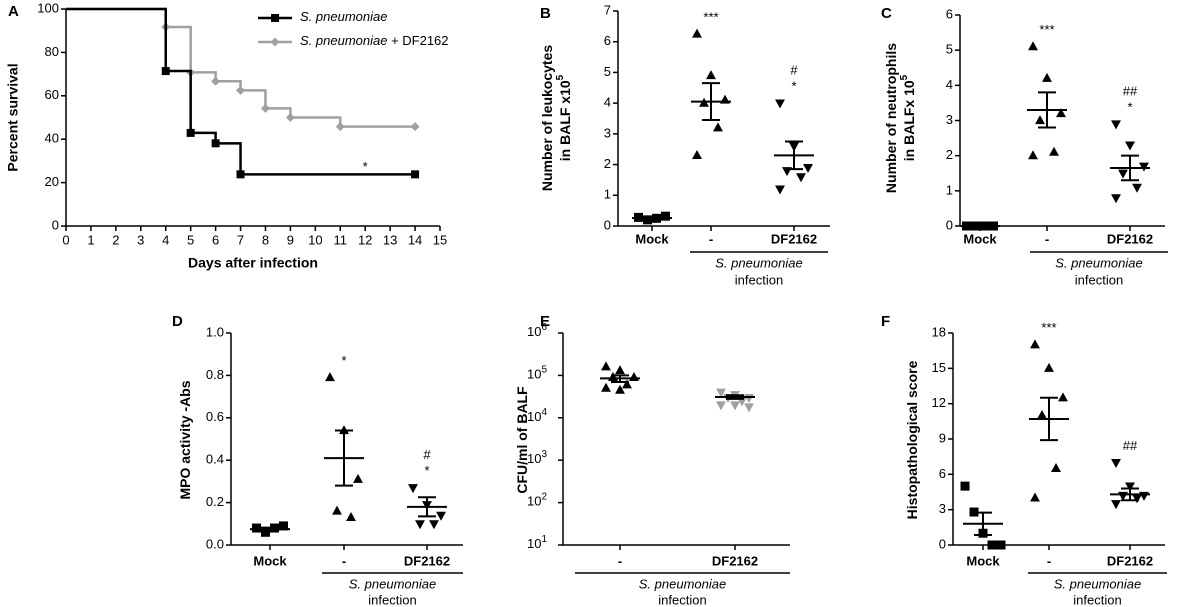  Describe the element at coordinates (886, 13) in the screenshot. I see `panel-letter: C` at that location.